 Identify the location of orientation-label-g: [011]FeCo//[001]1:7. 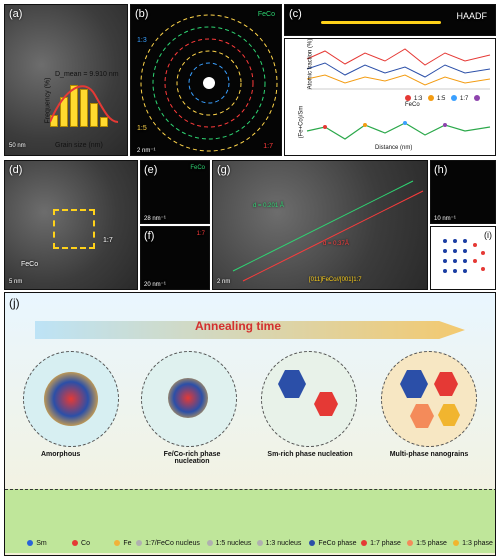
(335, 280).